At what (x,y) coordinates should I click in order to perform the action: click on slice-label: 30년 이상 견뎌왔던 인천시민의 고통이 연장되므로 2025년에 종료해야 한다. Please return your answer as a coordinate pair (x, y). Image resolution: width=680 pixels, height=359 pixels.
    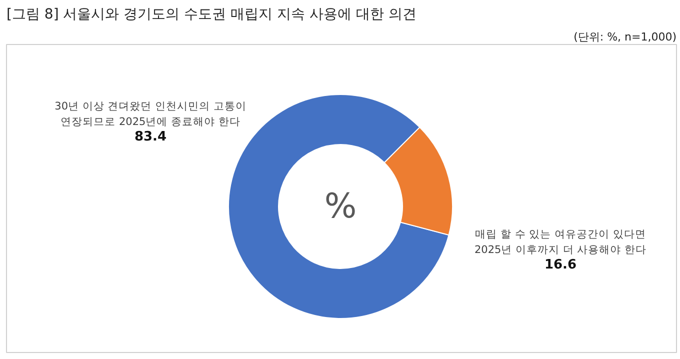
    Looking at the image, I should click on (150, 114).